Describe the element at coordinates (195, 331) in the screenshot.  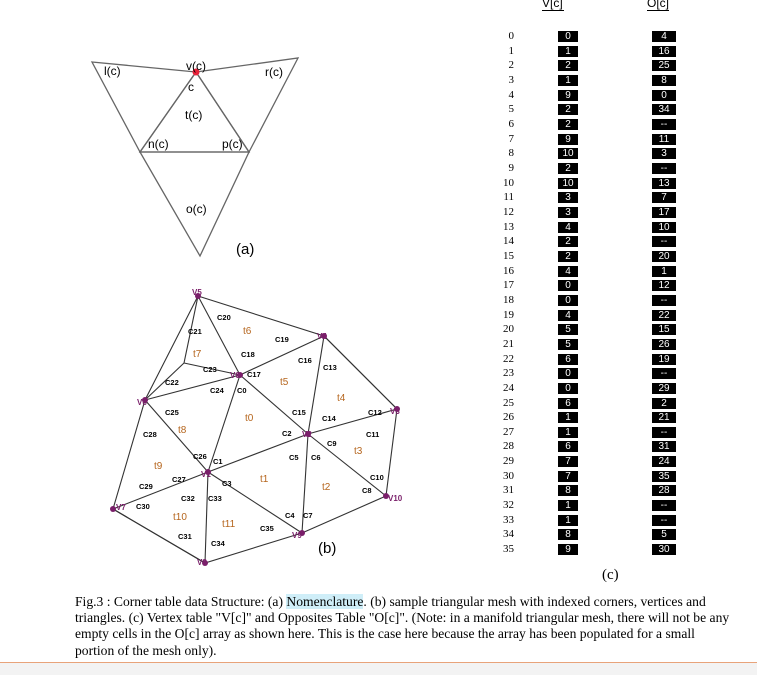
I see `corner-c21: C21` at that location.